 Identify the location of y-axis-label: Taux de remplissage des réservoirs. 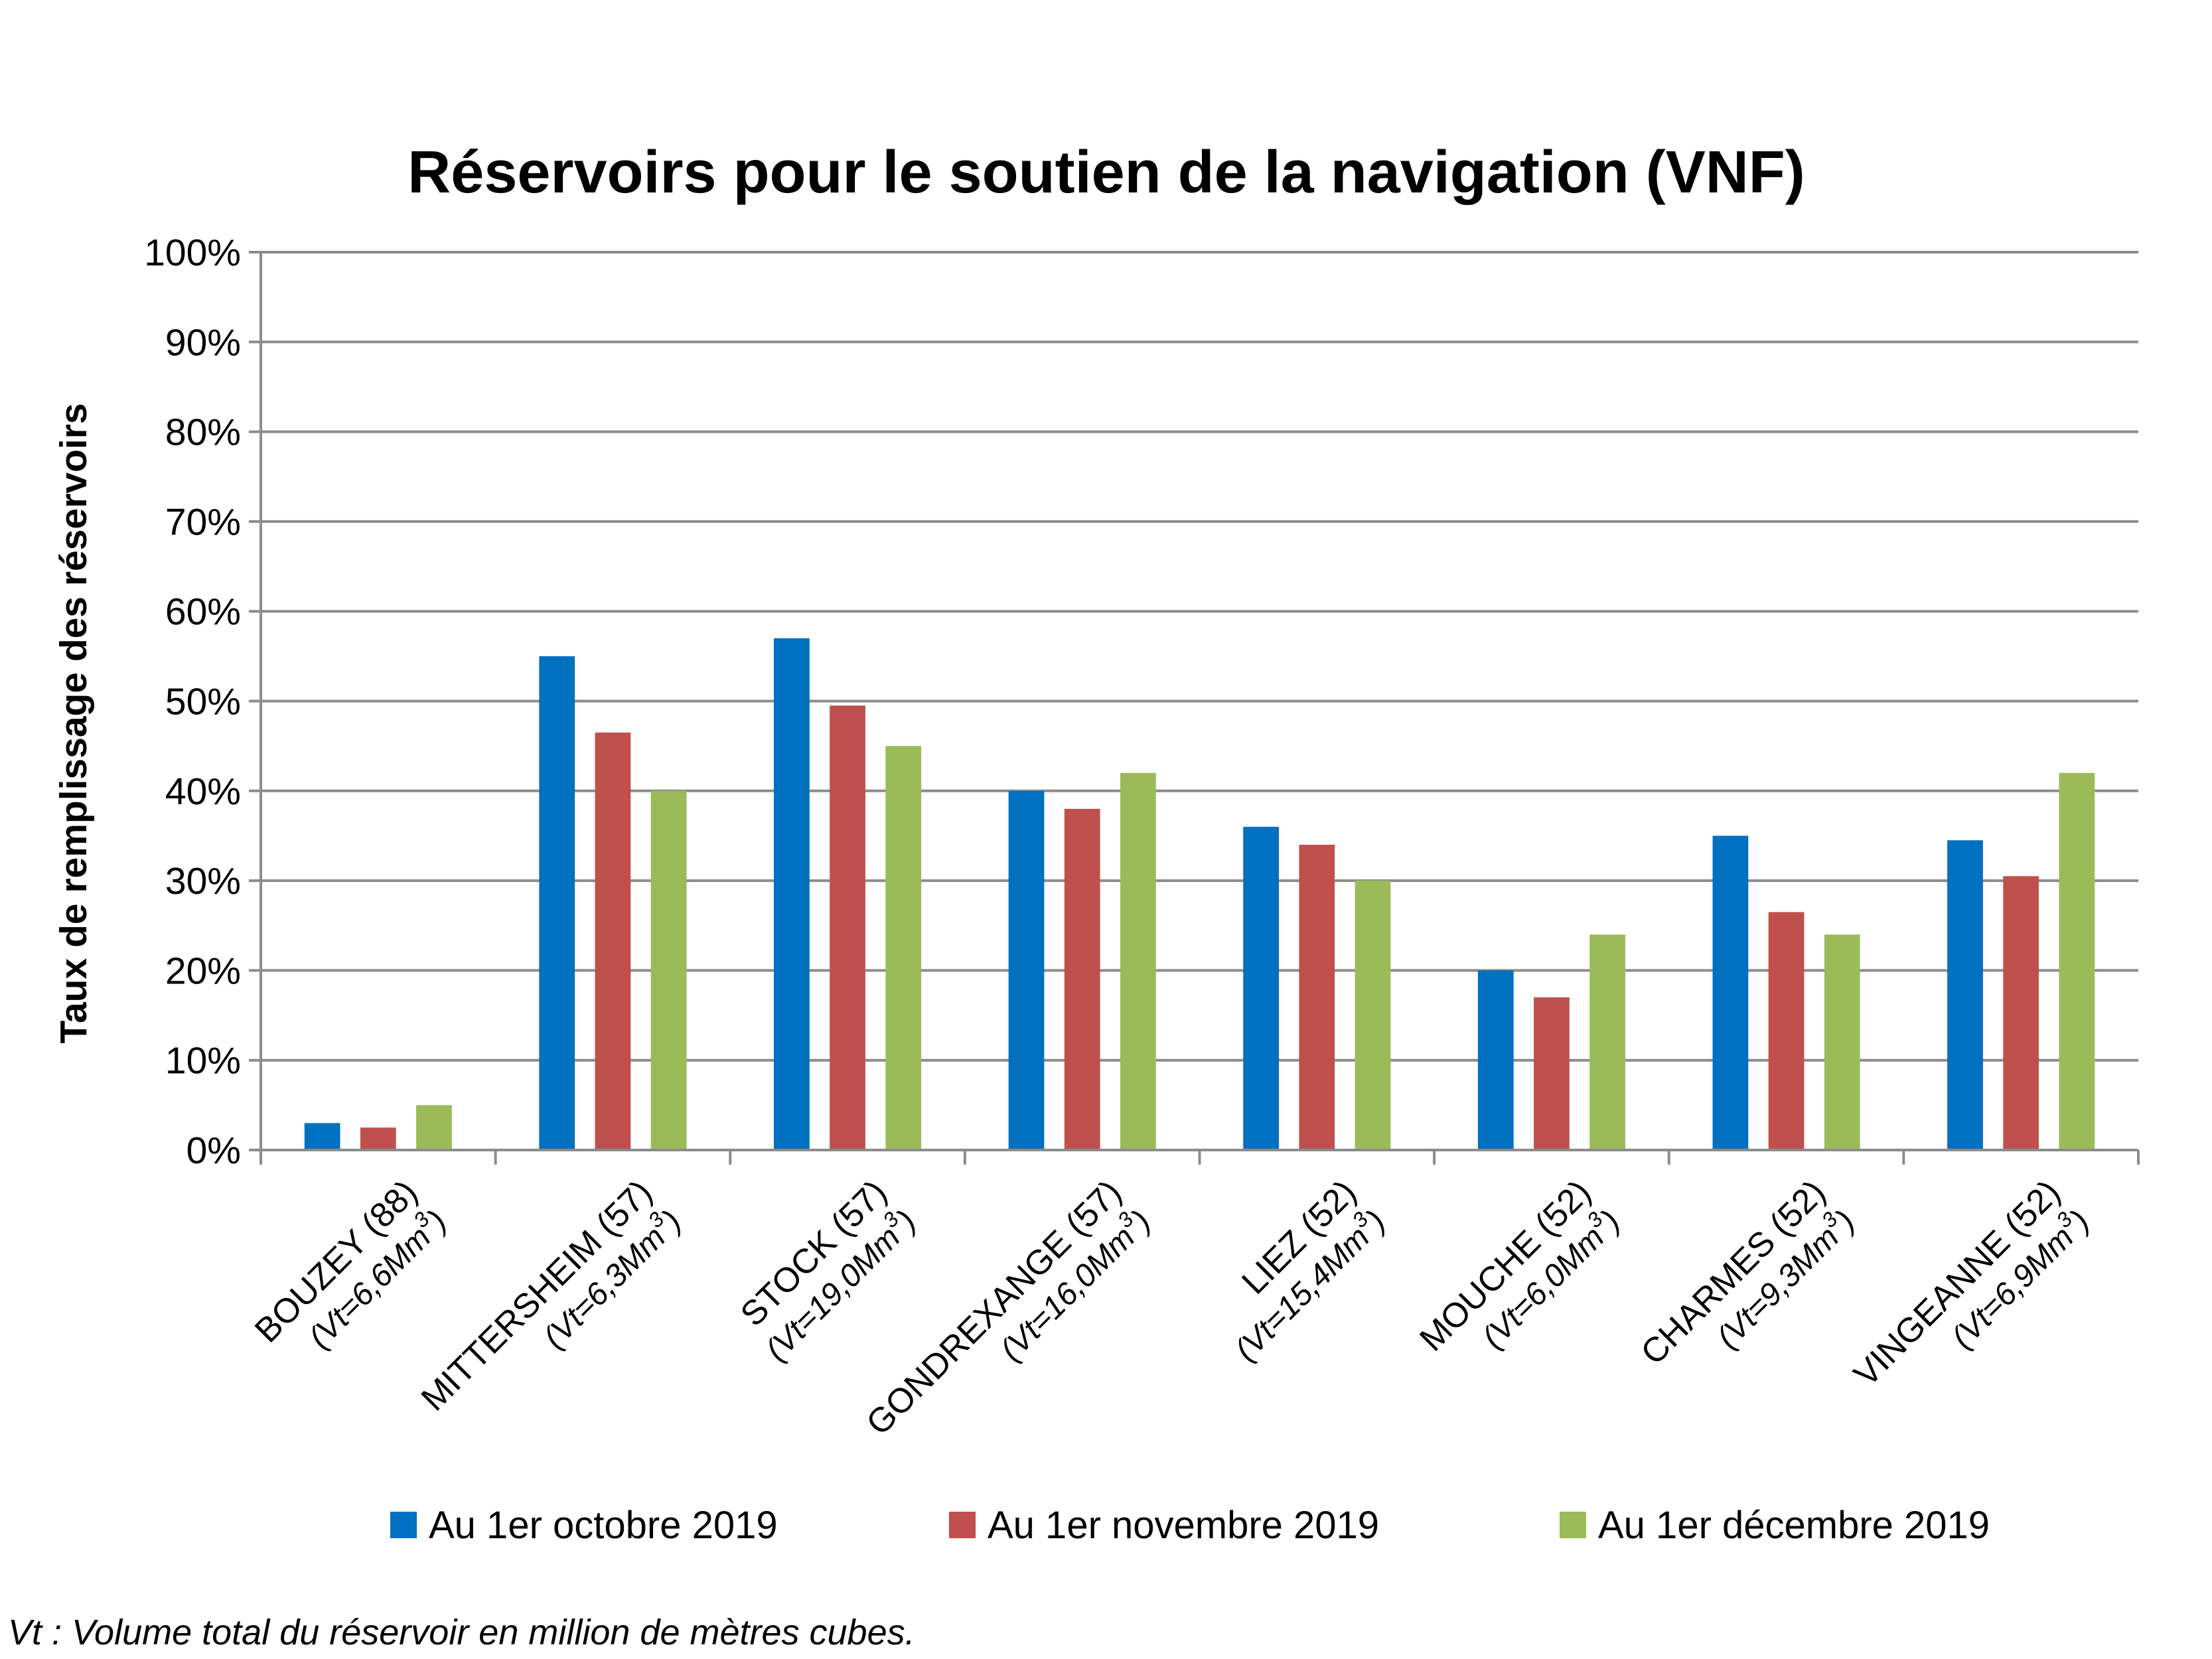
(73, 723).